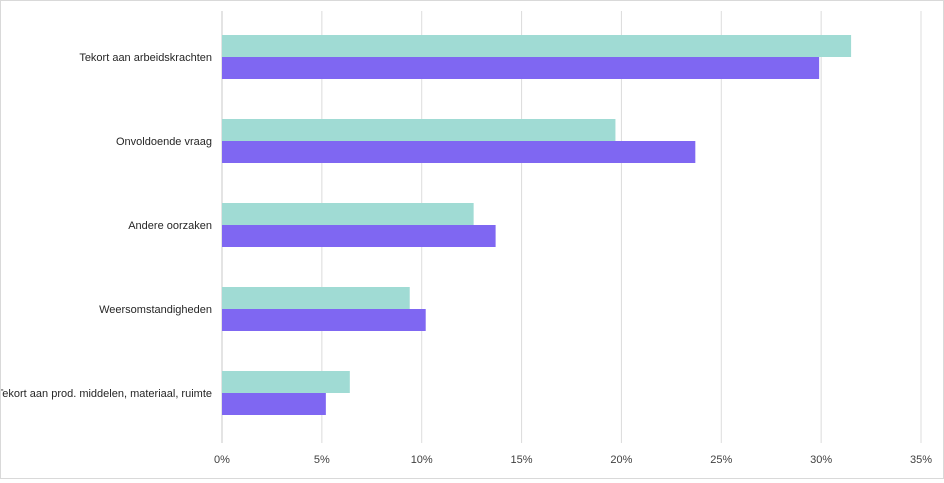  Describe the element at coordinates (170, 226) in the screenshot. I see `category-label: Andere oorzaken` at that location.